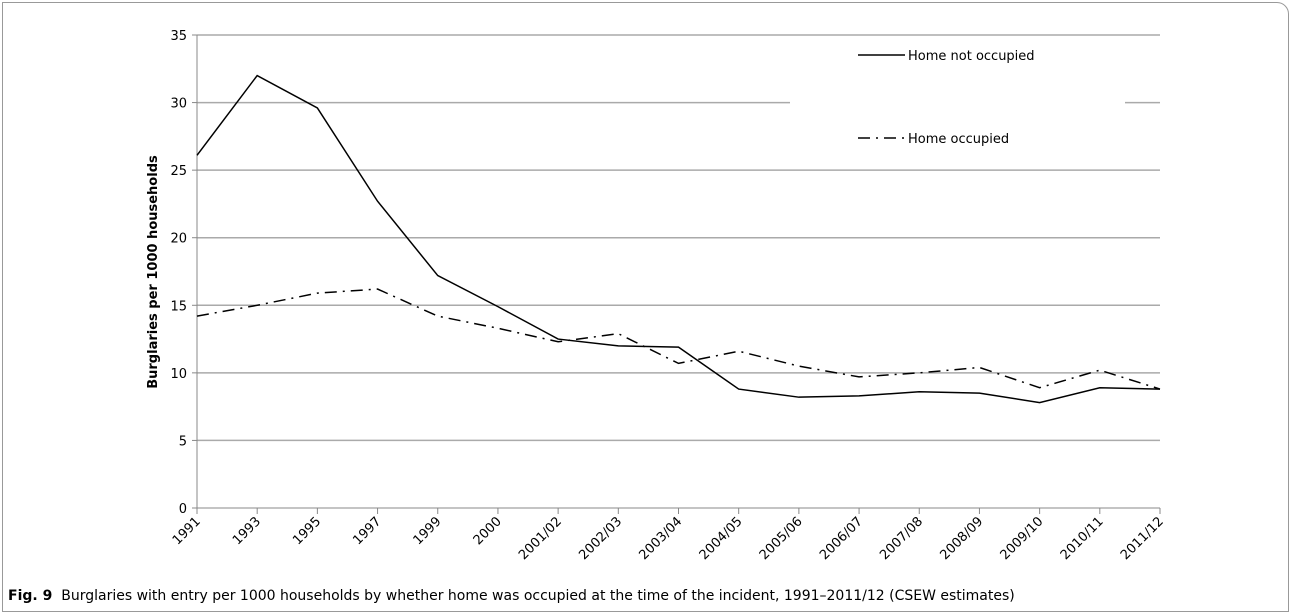 Image resolution: width=1293 pixels, height=616 pixels. I want to click on x-tick-label: 2005/06, so click(781, 538).